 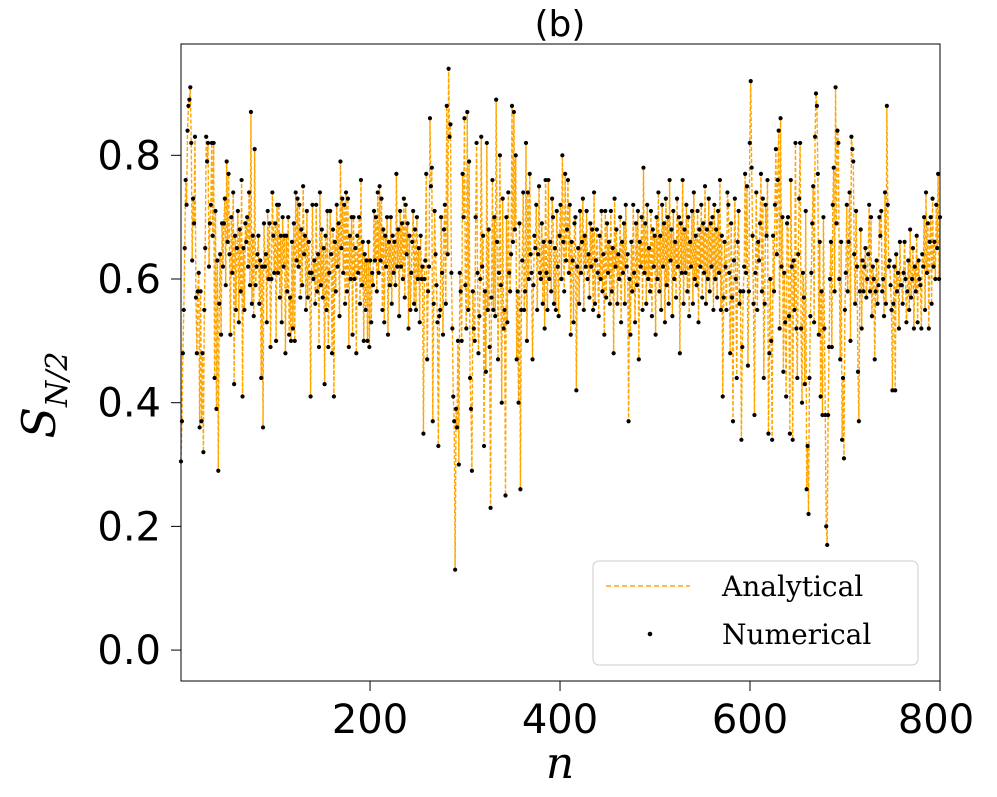 What do you see at coordinates (43, 395) in the screenshot?
I see `y-axis-label: SN/2` at bounding box center [43, 395].